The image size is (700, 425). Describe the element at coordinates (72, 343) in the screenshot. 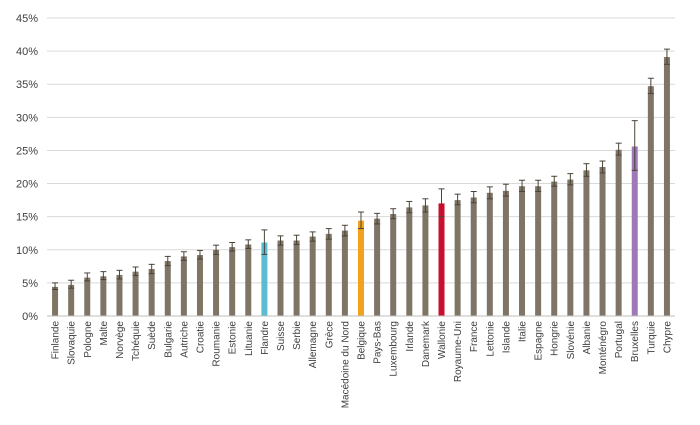

I see `x-tick-label: Slovaquie` at that location.